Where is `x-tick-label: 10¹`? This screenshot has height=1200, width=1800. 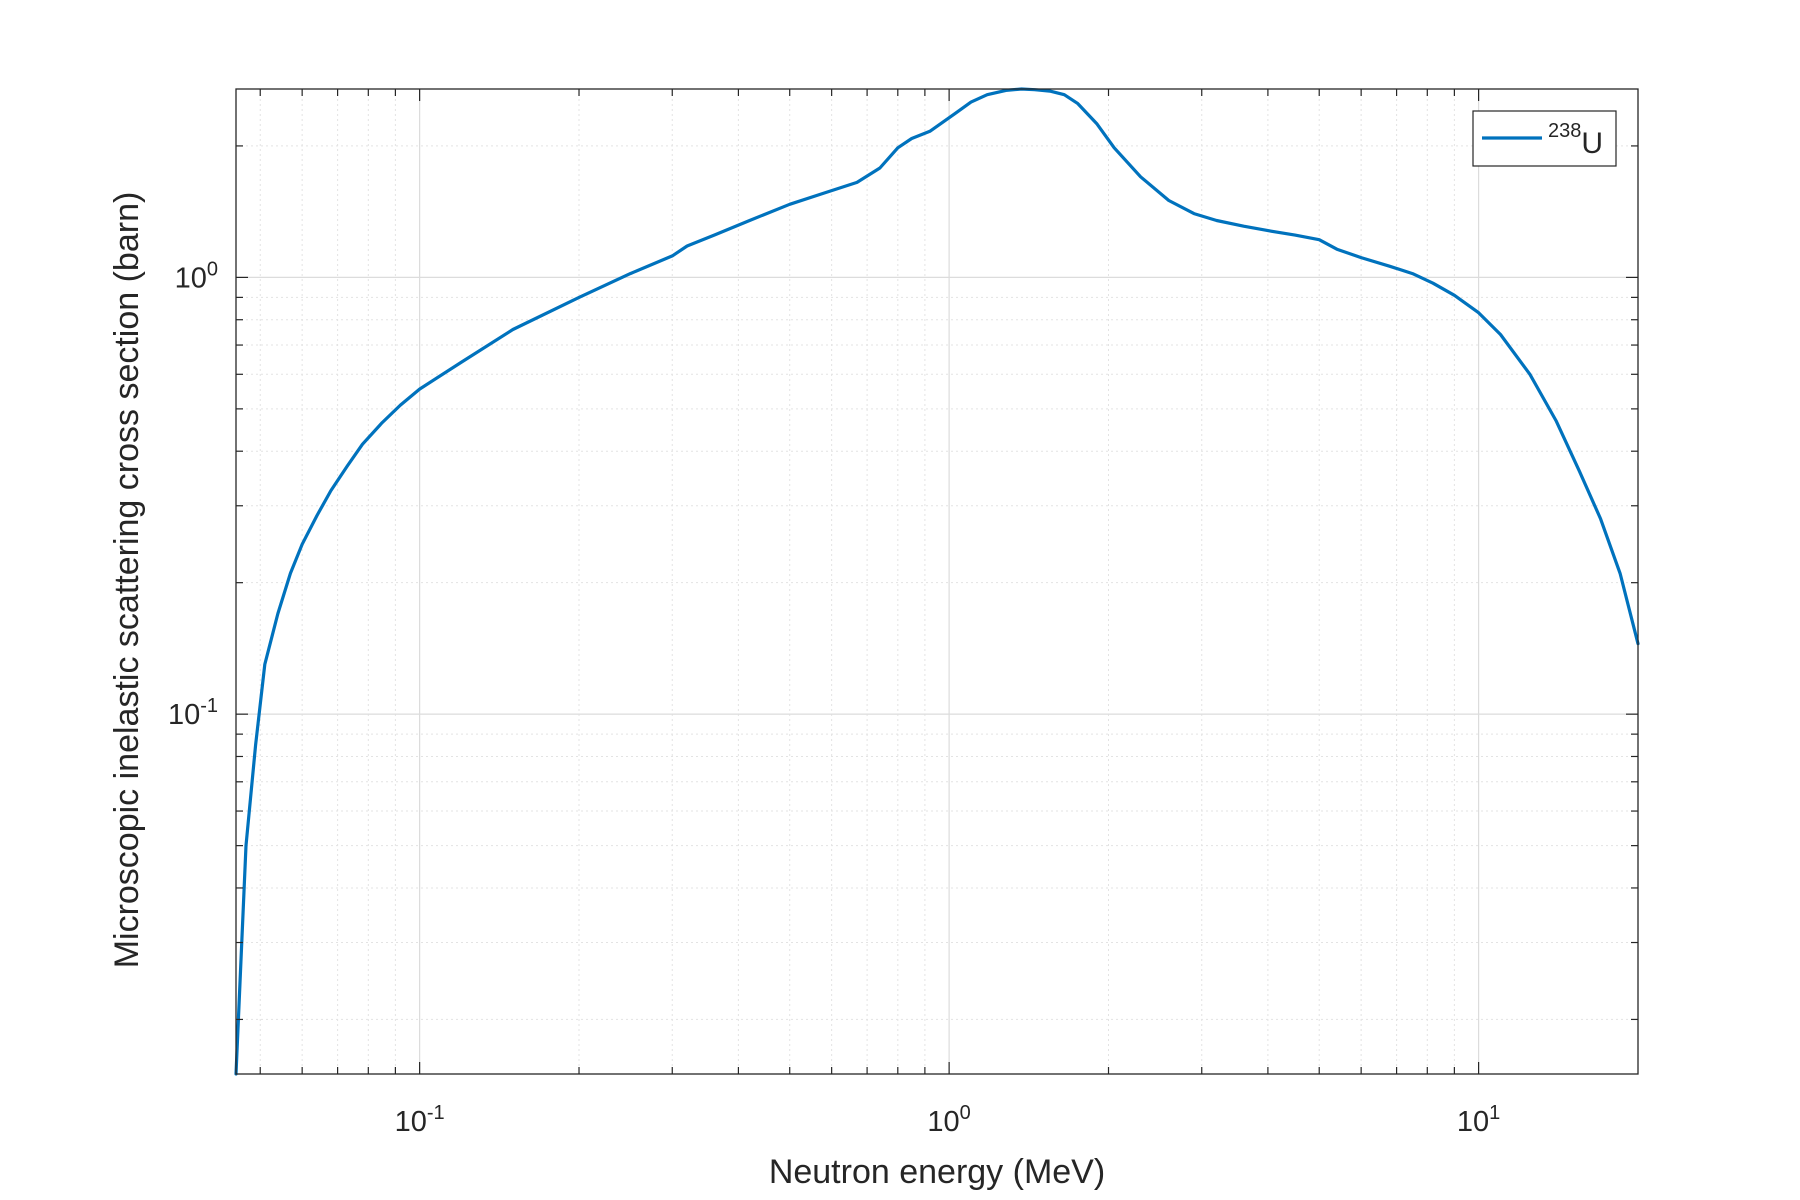
x-tick-label: 10¹ is located at coordinates (1478, 1120).